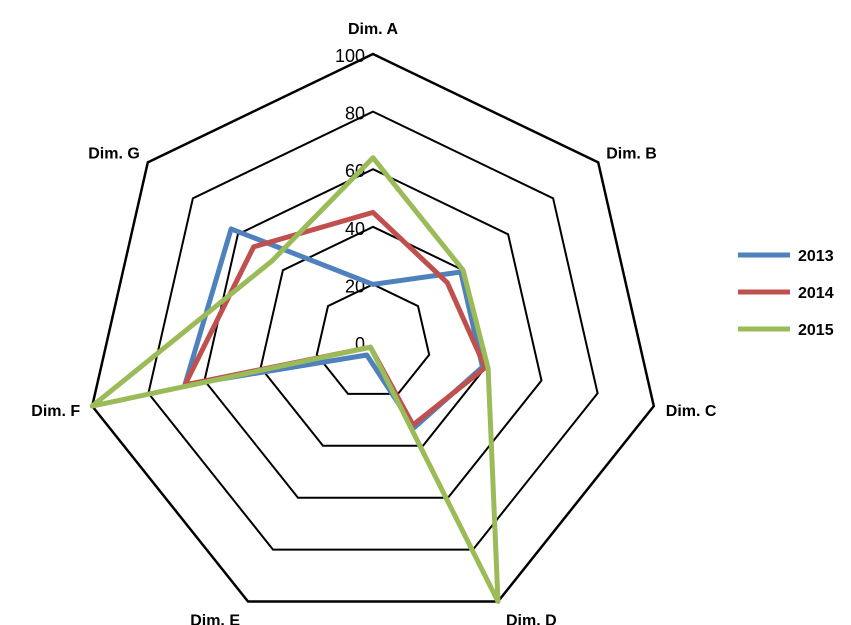 The image size is (851, 625). Describe the element at coordinates (355, 171) in the screenshot. I see `tick-label: 60` at that location.